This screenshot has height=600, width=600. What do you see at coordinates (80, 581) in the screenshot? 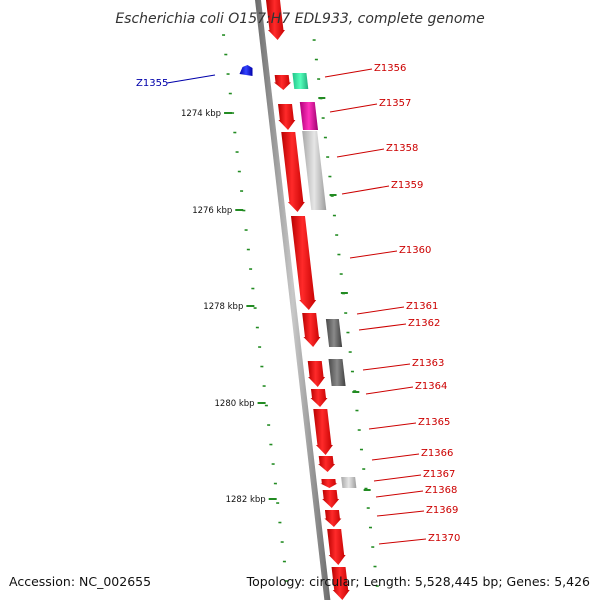
I see `accession-text: Accession: NC_002655` at bounding box center [80, 581].